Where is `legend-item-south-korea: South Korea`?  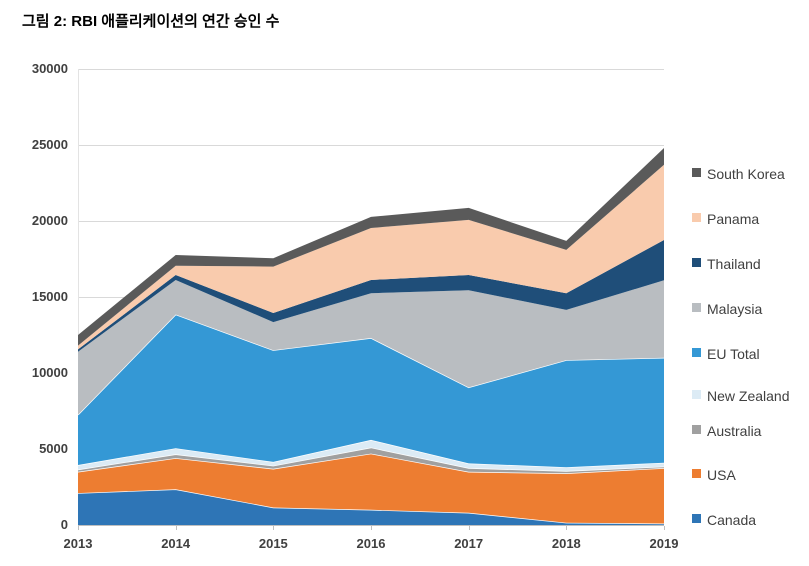
legend-item-south-korea: South Korea is located at coordinates (747, 174).